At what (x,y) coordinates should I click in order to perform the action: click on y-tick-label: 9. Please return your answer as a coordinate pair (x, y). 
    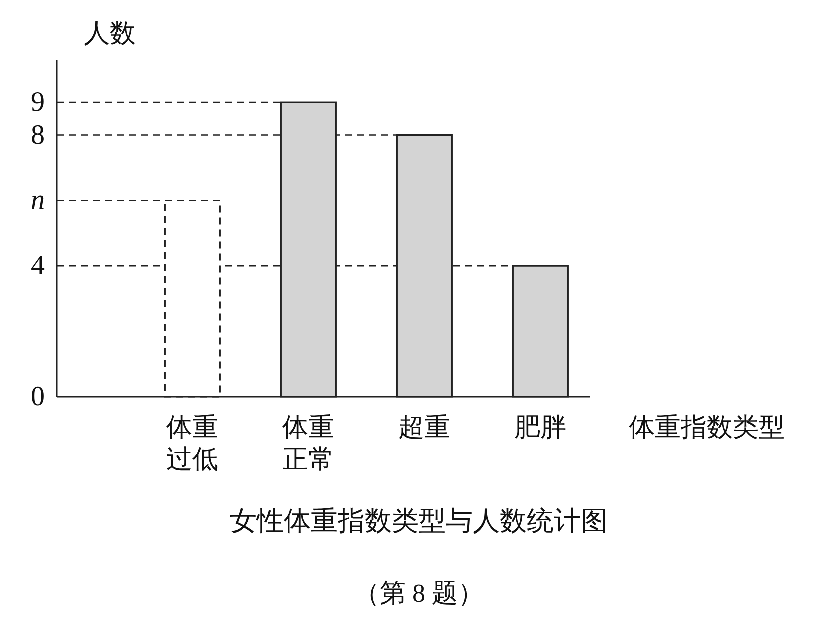
    Looking at the image, I should click on (38, 102).